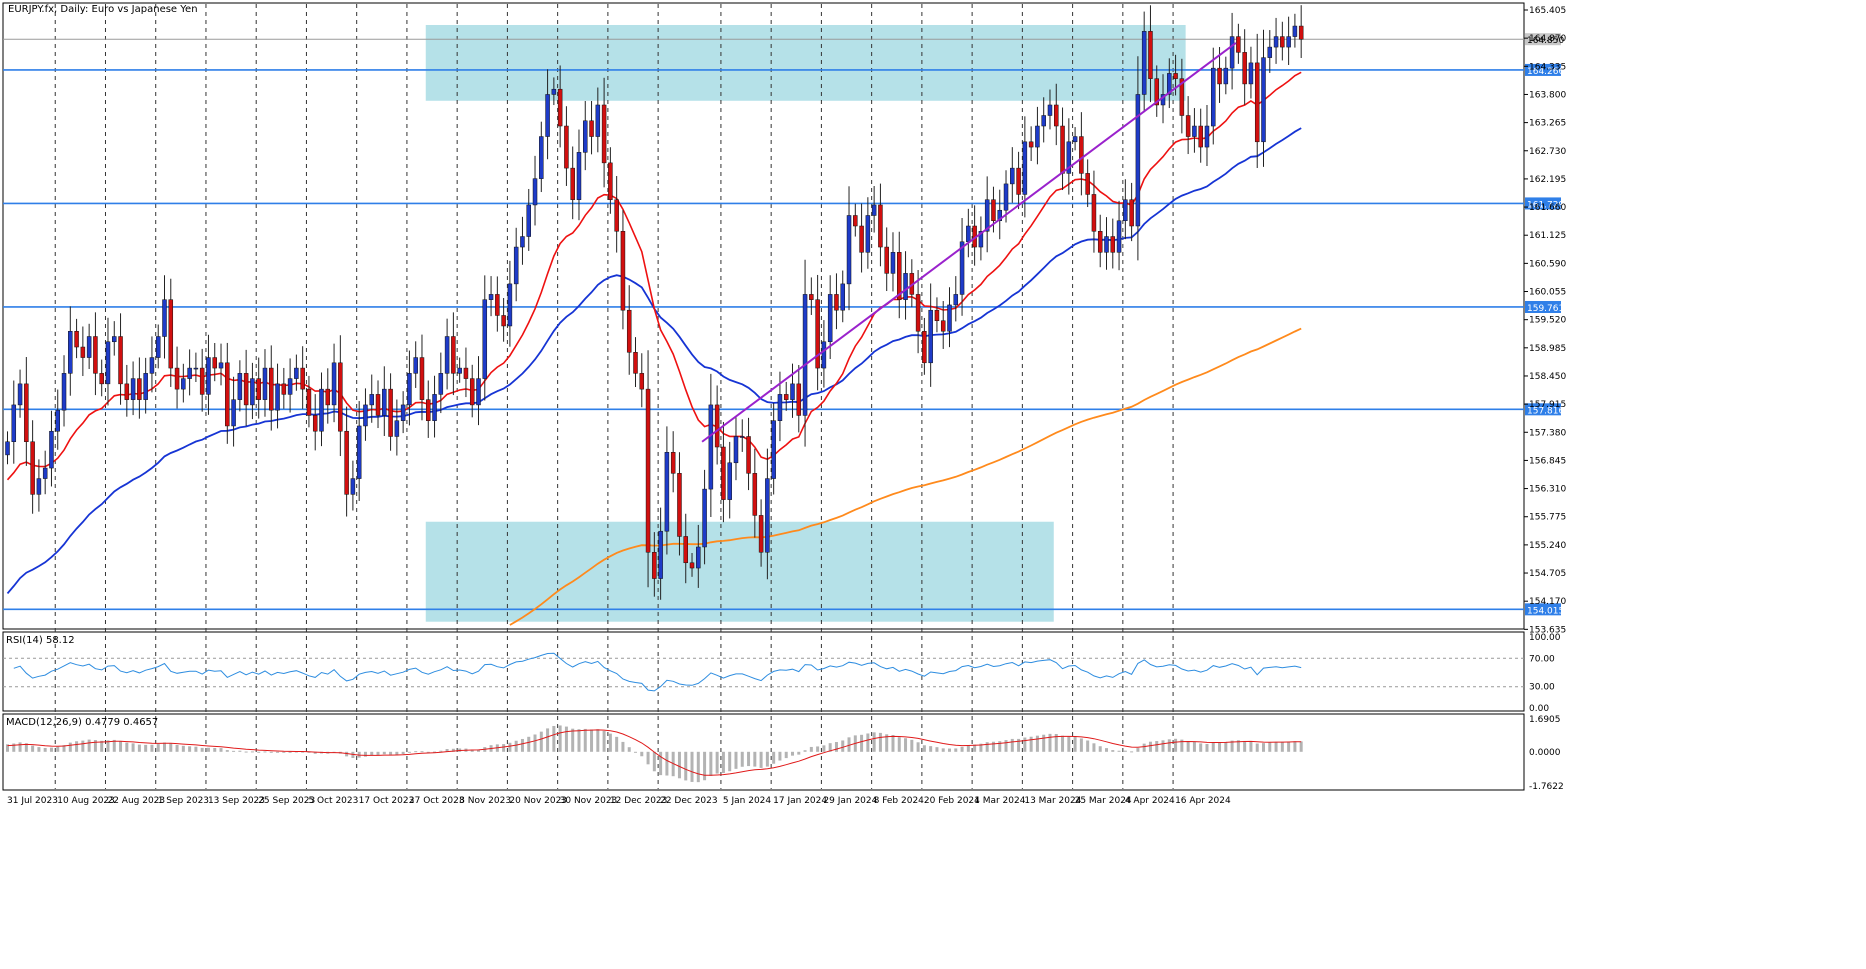 This screenshot has height=969, width=1866. Describe the element at coordinates (1547, 433) in the screenshot. I see `price-tick-label: 157.380` at that location.